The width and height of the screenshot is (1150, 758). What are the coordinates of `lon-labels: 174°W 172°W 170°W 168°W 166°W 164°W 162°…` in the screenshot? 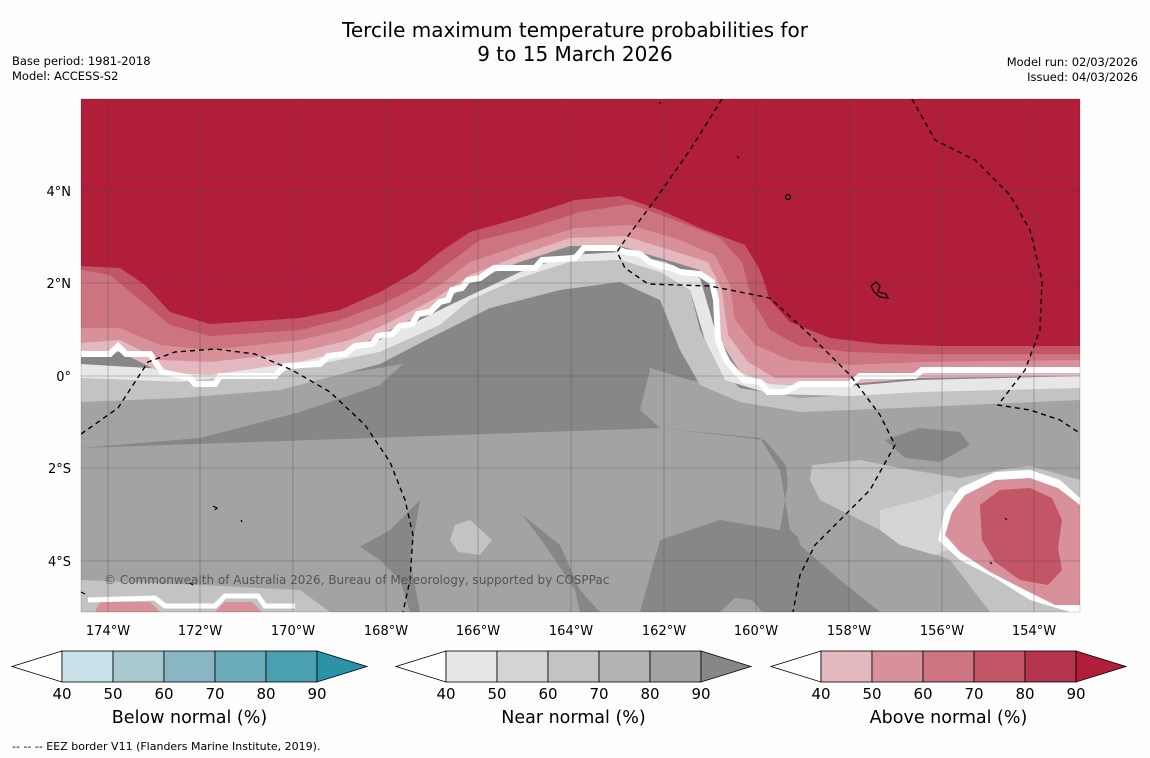 It's located at (571, 631).